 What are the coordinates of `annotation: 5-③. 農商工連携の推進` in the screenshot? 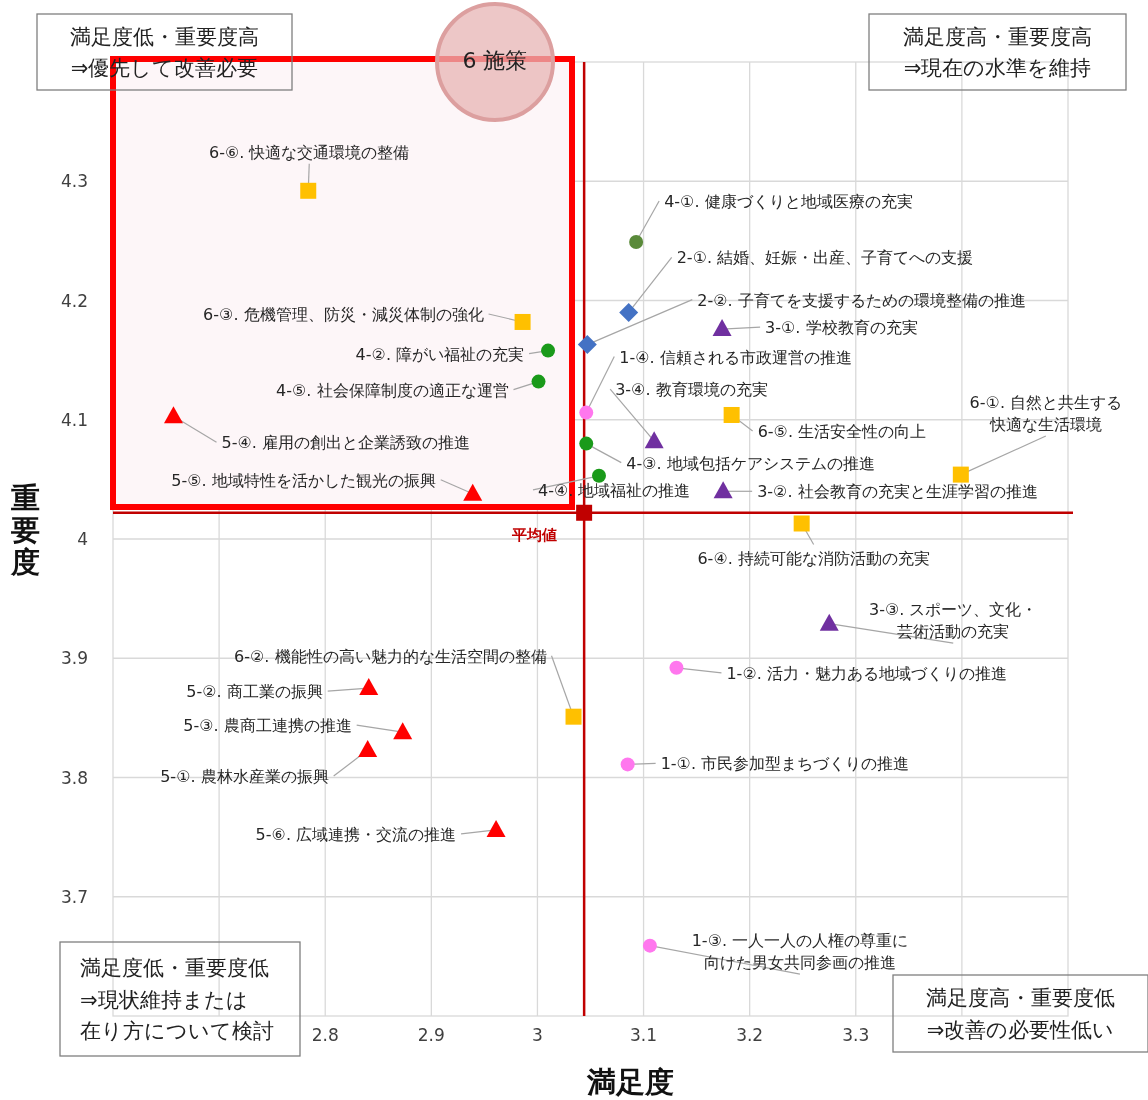 It's located at (267, 726).